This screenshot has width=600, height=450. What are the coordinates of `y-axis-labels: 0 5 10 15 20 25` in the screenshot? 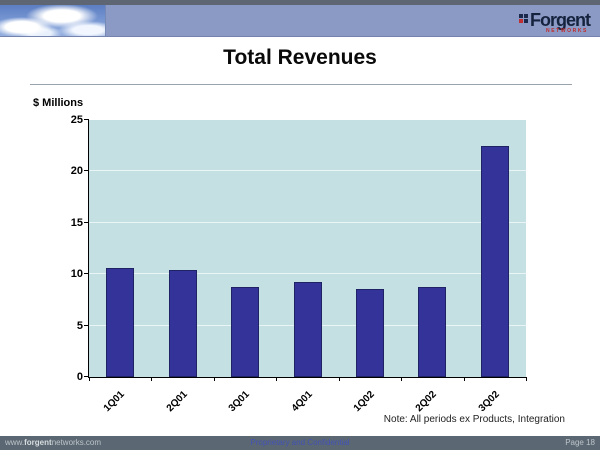 It's located at (55, 248).